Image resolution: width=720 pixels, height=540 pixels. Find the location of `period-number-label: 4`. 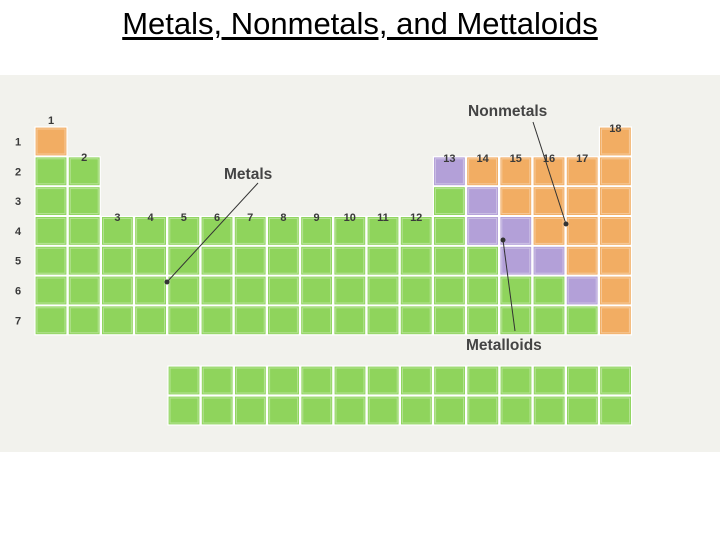

period-number-label: 4 is located at coordinates (18, 232).